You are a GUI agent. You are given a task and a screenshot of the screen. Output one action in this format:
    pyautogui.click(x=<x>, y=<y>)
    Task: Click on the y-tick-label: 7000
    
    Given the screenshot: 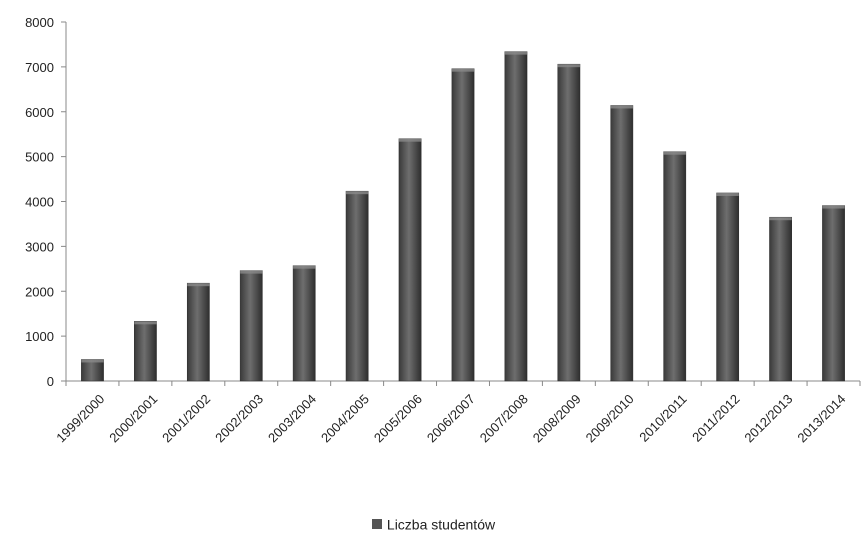 What is the action you would take?
    pyautogui.click(x=39, y=67)
    